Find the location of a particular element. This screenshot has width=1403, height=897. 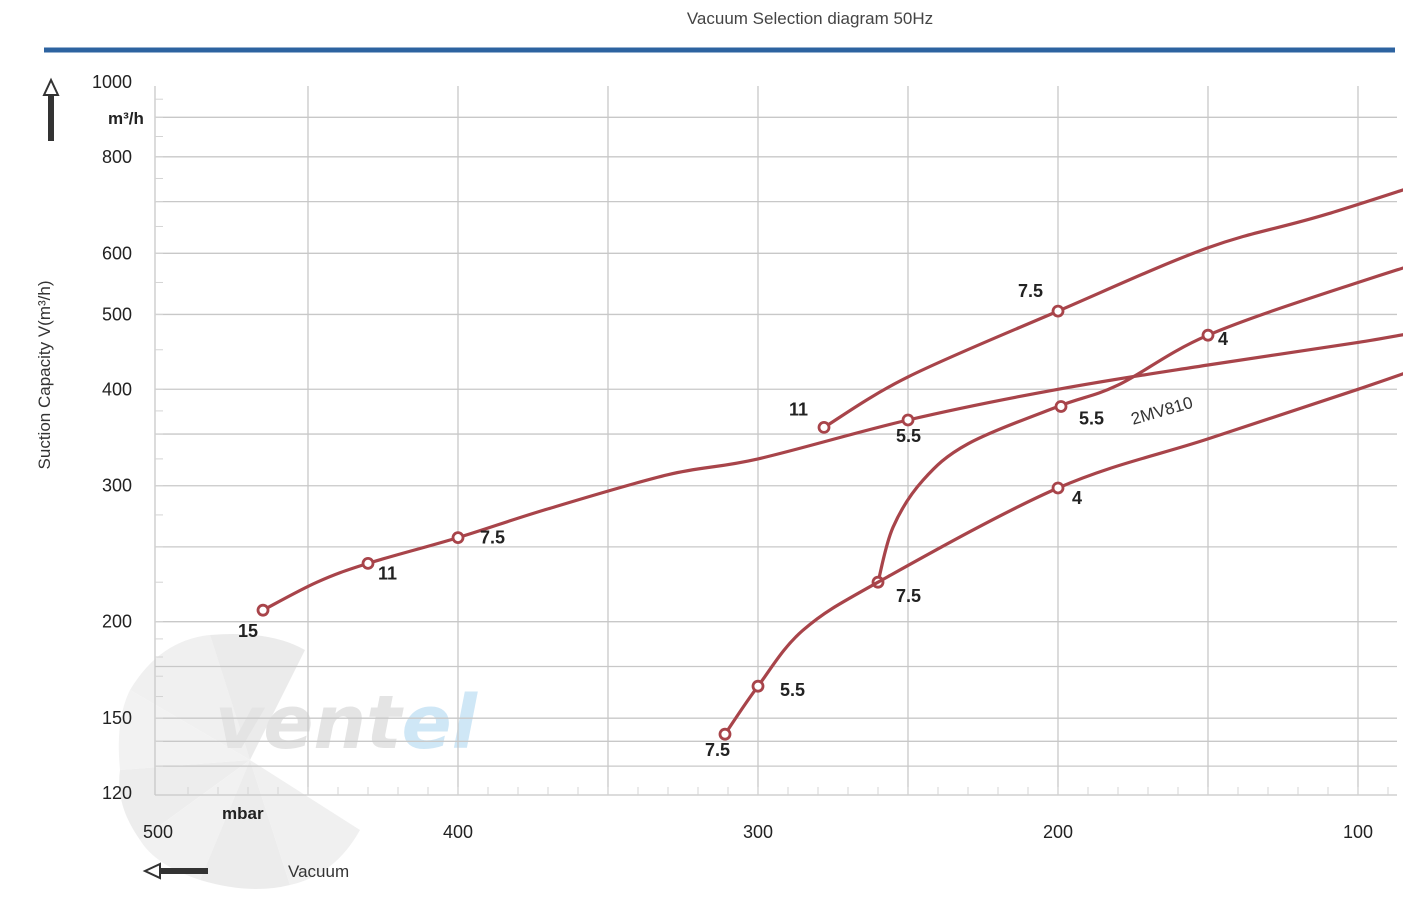

y-tick-labels: 120 150 200 300 400 500 600 800 1000 is located at coordinates (112, 437).